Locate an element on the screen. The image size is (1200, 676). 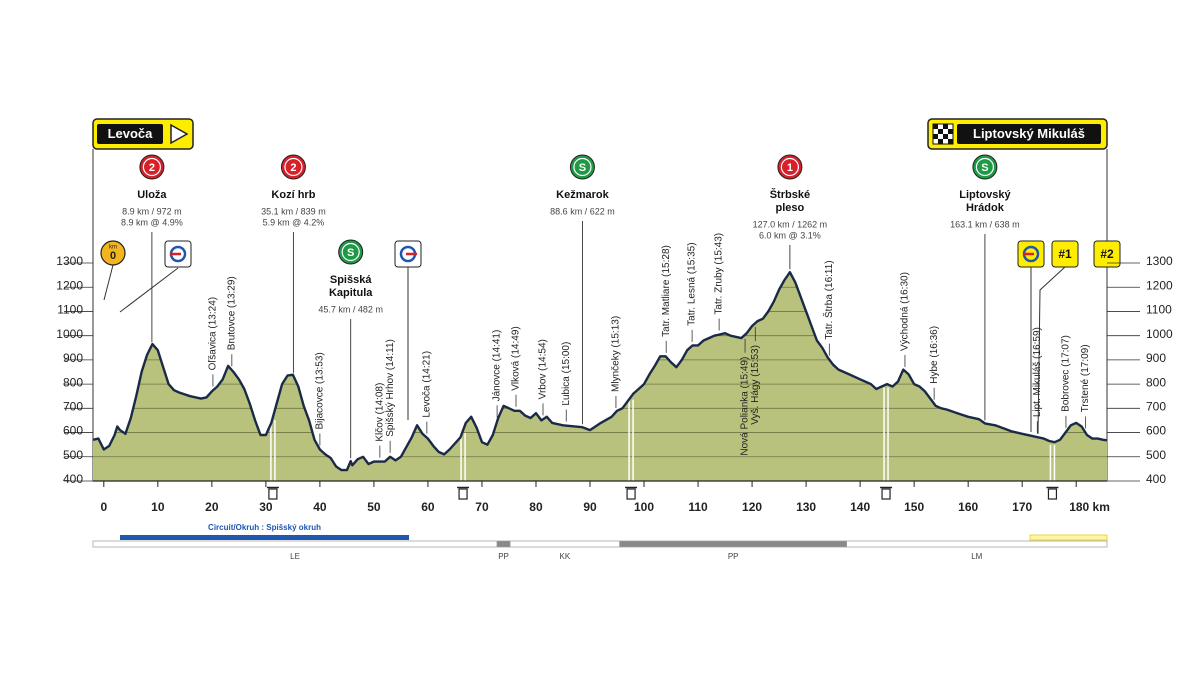
badge-label: 1 is located at coordinates (790, 168).